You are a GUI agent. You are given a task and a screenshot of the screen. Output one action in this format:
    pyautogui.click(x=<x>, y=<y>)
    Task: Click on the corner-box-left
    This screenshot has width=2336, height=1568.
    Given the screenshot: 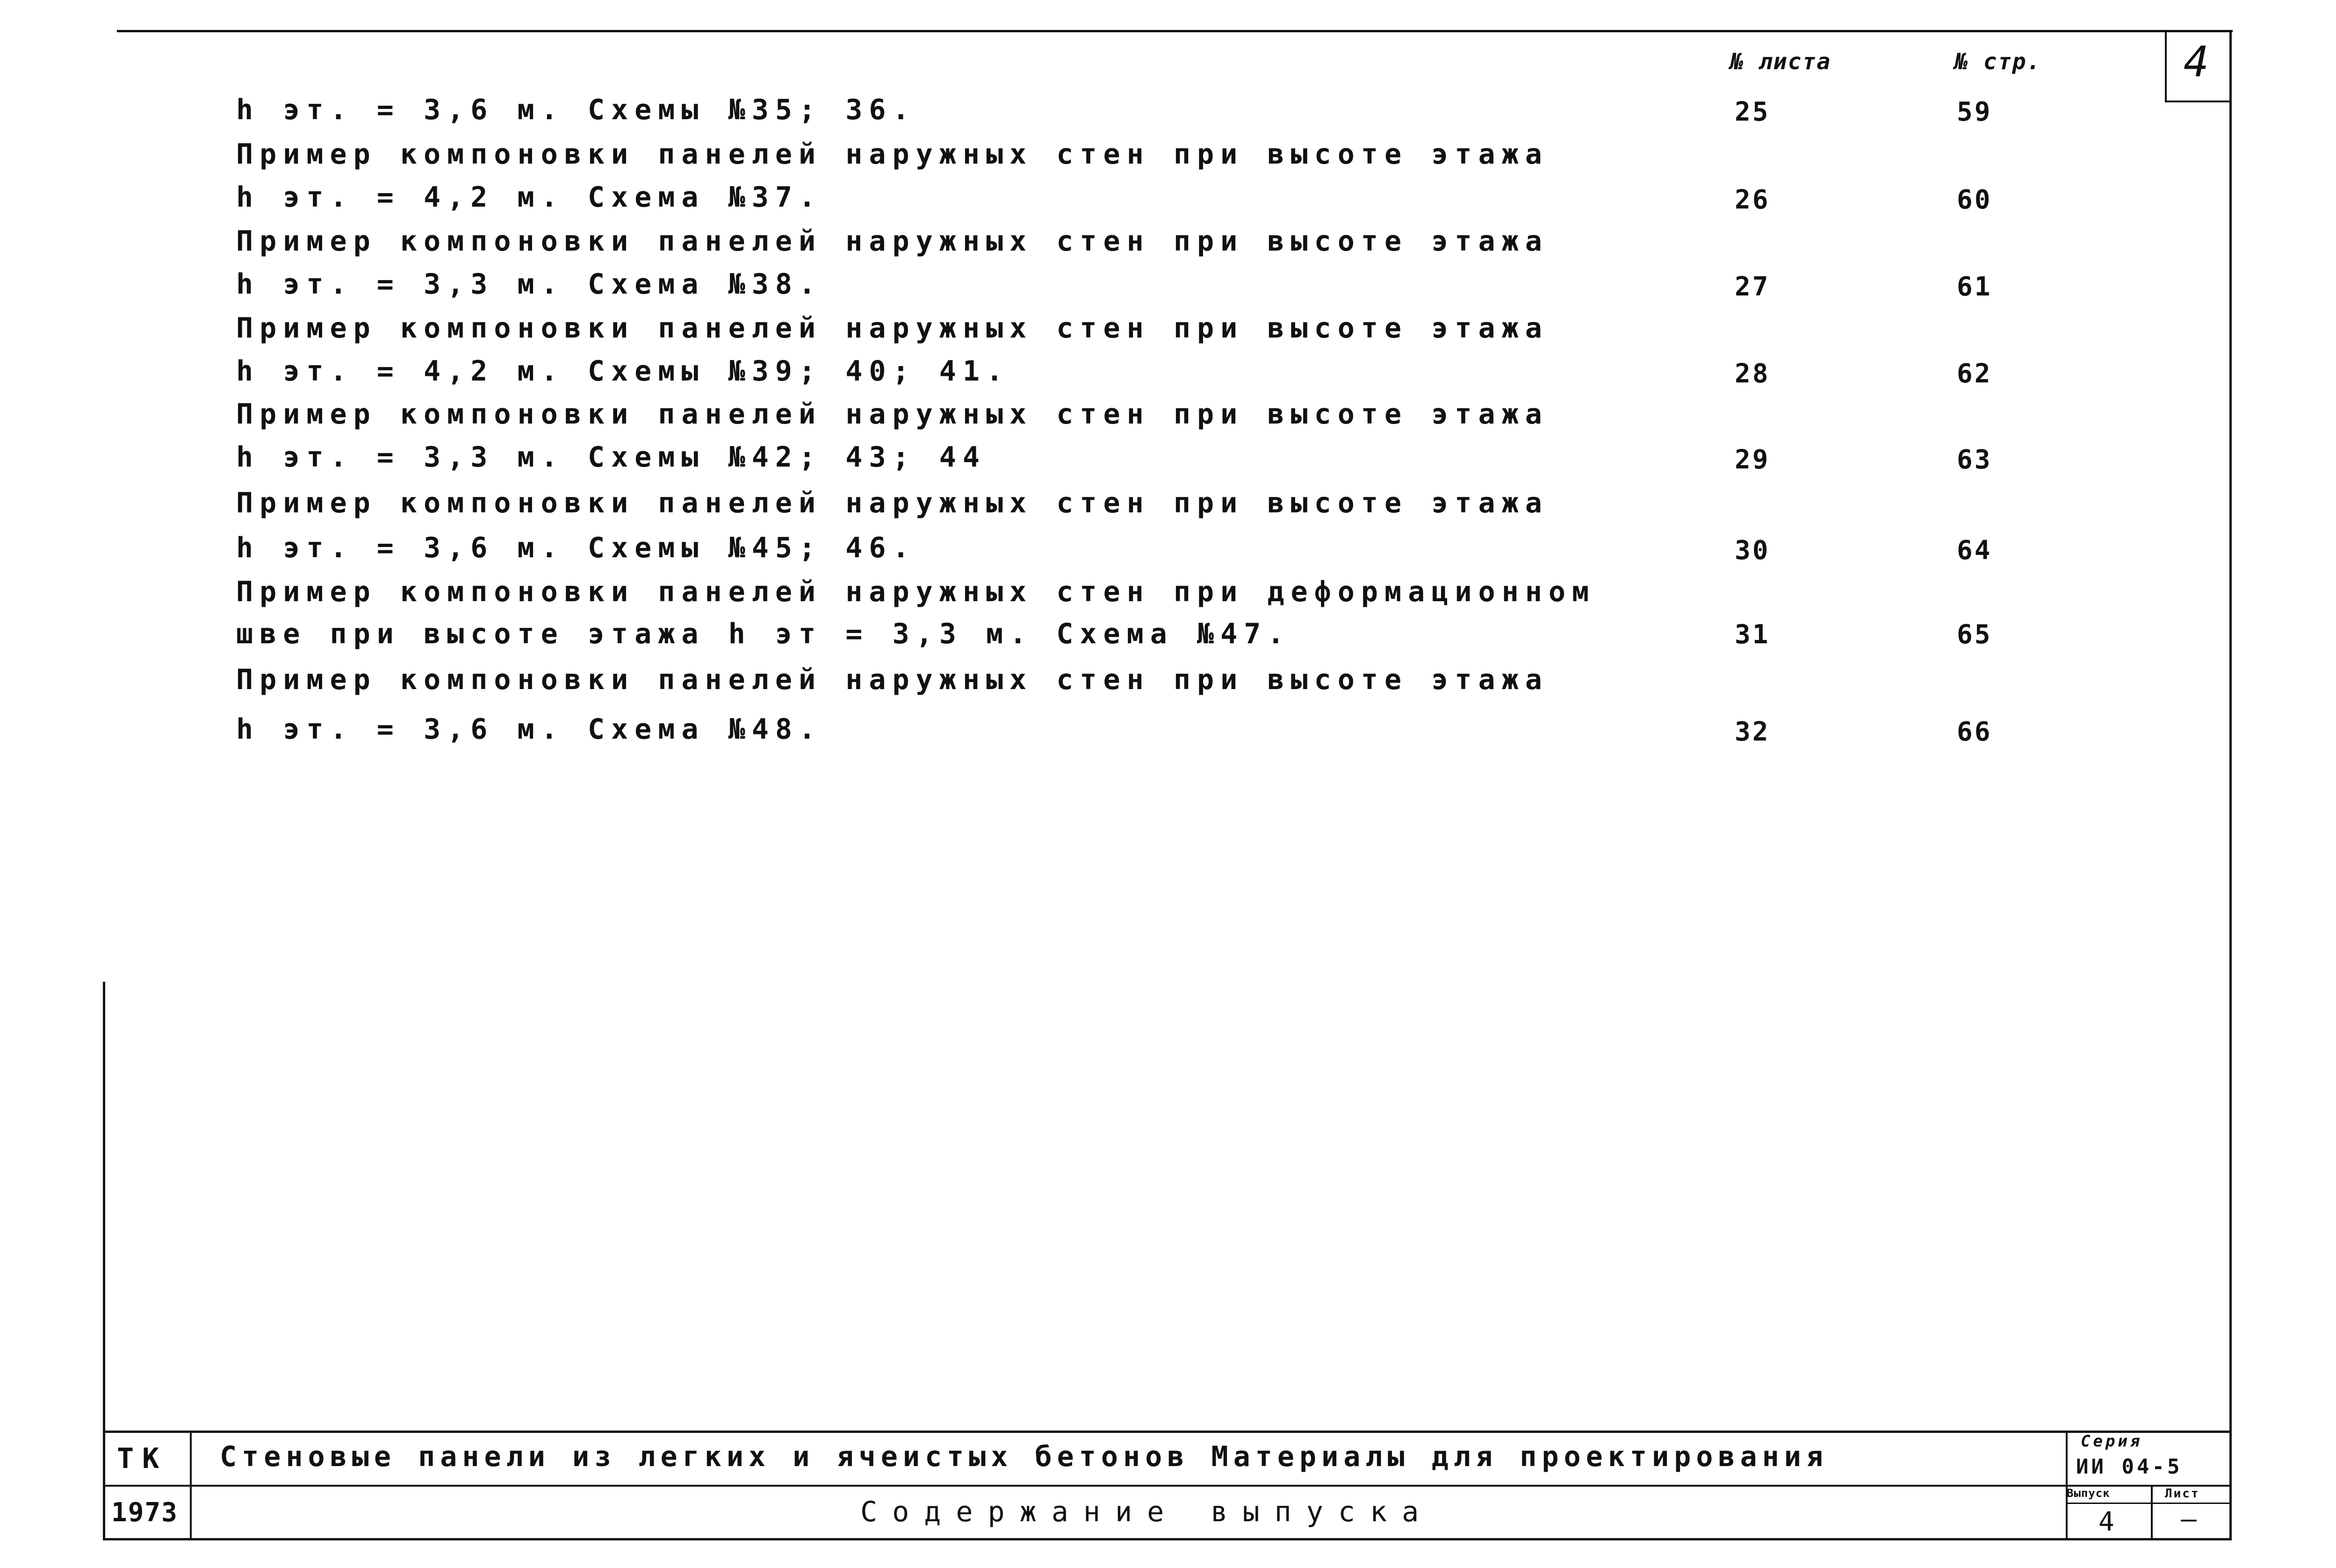 What is the action you would take?
    pyautogui.click(x=2166, y=66)
    